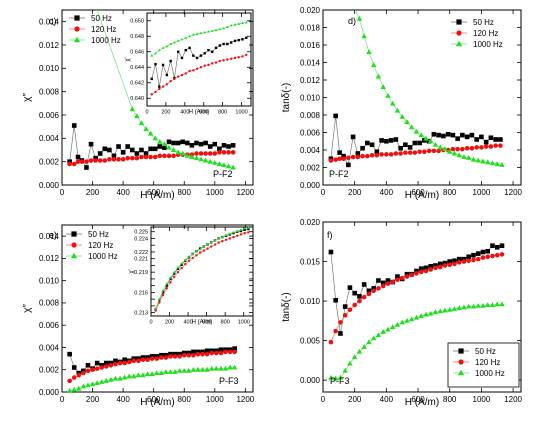 The height and width of the screenshot is (426, 550). I want to click on y-tick-label: 0.004, so click(310, 150).